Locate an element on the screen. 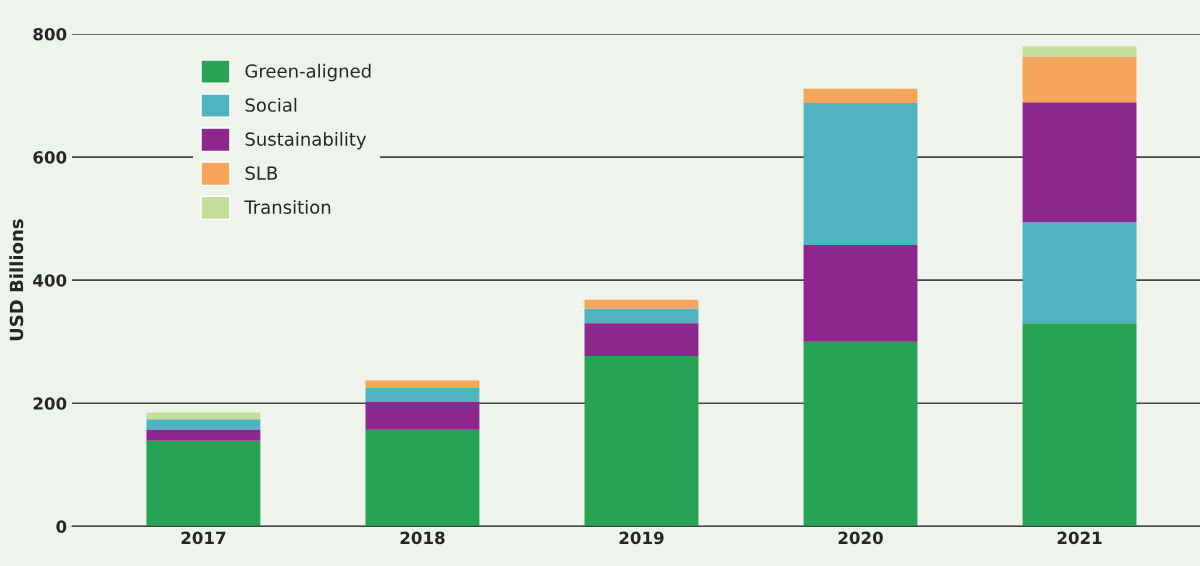  legend-label: Sustainability is located at coordinates (306, 140).